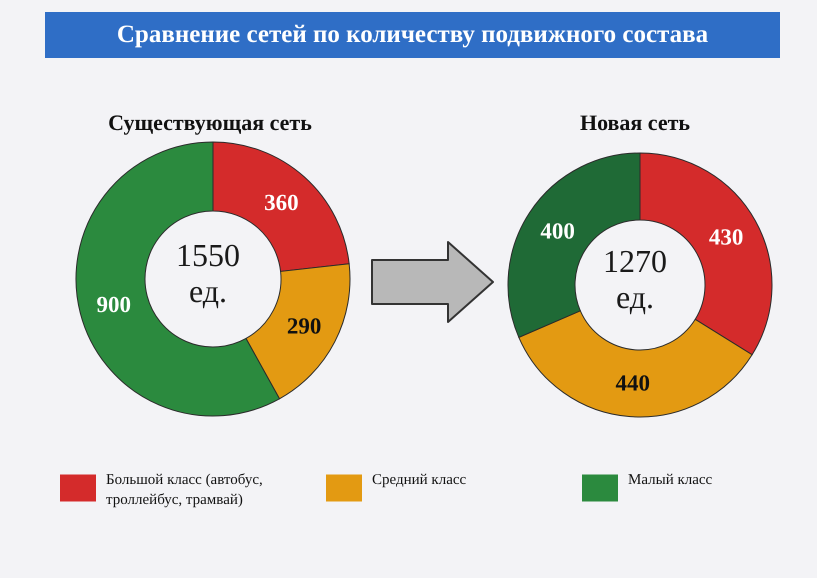 The width and height of the screenshot is (817, 578). I want to click on data-label: 400, so click(557, 231).